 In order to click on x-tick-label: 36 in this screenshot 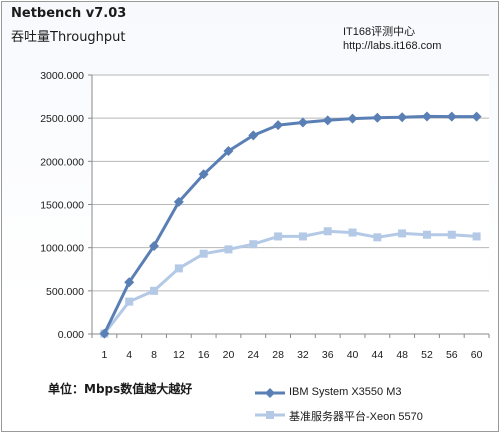, I will do `click(328, 355)`.